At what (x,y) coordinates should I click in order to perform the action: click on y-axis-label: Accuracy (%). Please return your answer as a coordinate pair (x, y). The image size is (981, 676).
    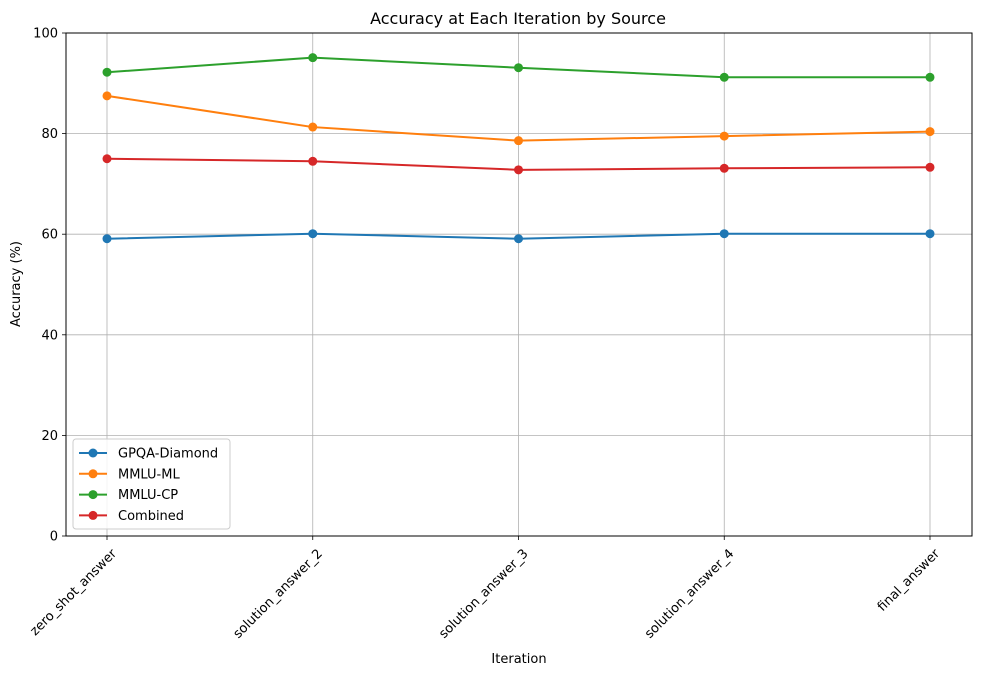
    Looking at the image, I should click on (16, 284).